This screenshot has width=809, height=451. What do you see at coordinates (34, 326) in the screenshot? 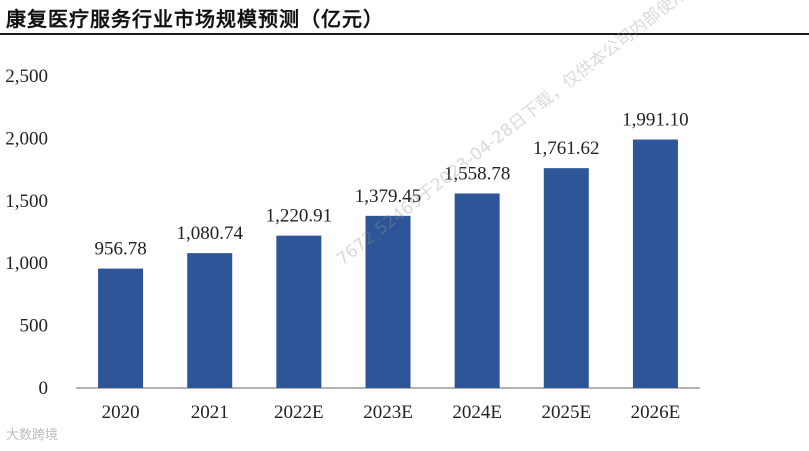
I see `y-tick-label: 500` at bounding box center [34, 326].